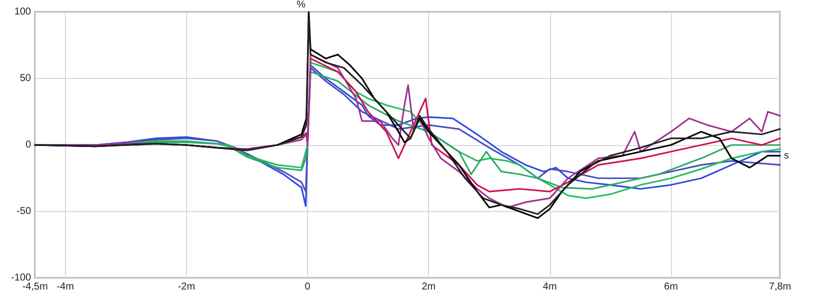  What do you see at coordinates (35, 287) in the screenshot?
I see `x-tick-label: -4,5m` at bounding box center [35, 287].